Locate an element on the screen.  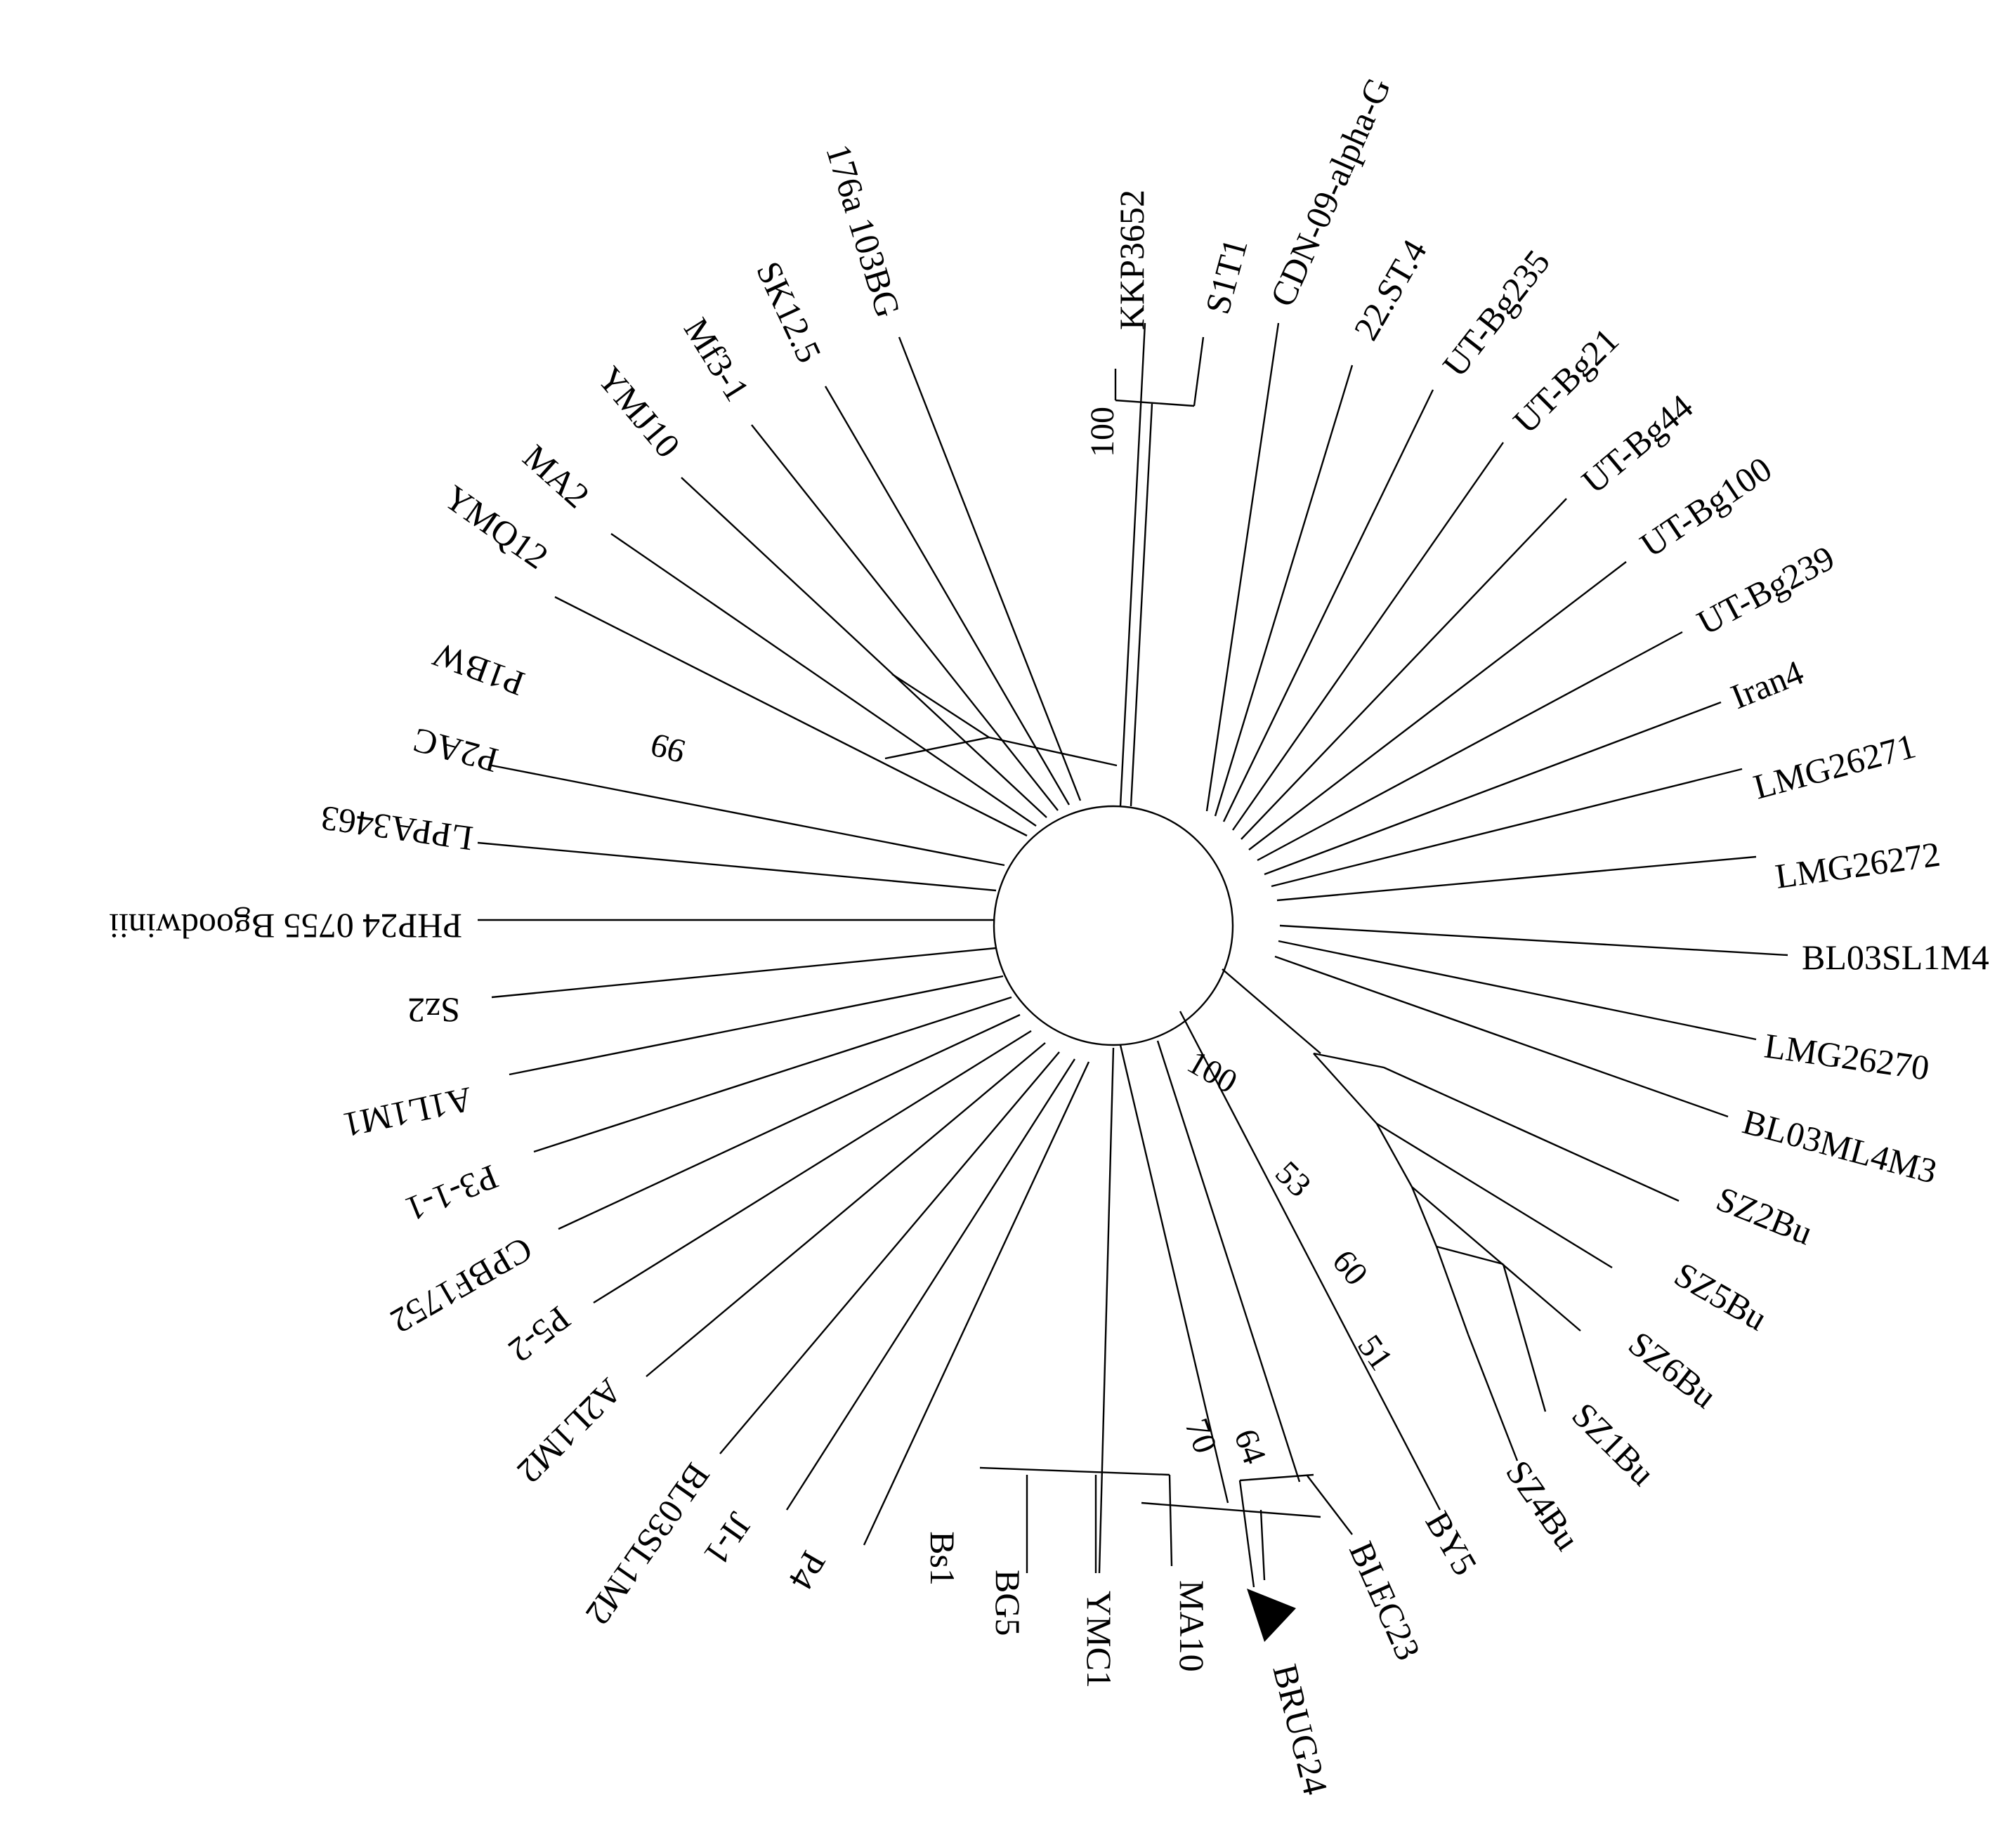
taxon-label-bl03ml4m3: BL03ML4M3 is located at coordinates (1840, 1146).